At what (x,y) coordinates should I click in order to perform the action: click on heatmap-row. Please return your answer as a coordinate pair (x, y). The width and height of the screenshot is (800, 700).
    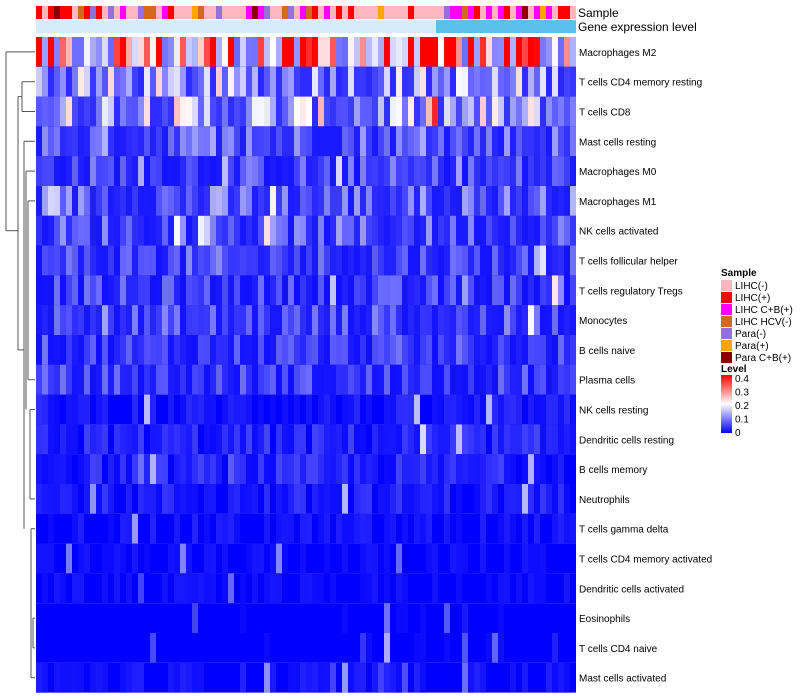
    Looking at the image, I should click on (306, 648).